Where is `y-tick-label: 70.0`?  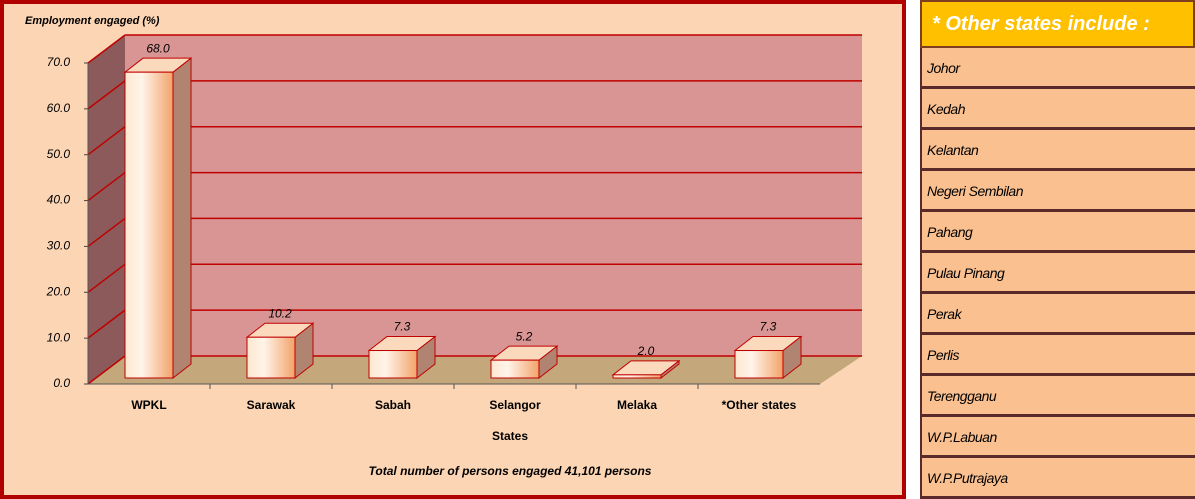
y-tick-label: 70.0 is located at coordinates (59, 62).